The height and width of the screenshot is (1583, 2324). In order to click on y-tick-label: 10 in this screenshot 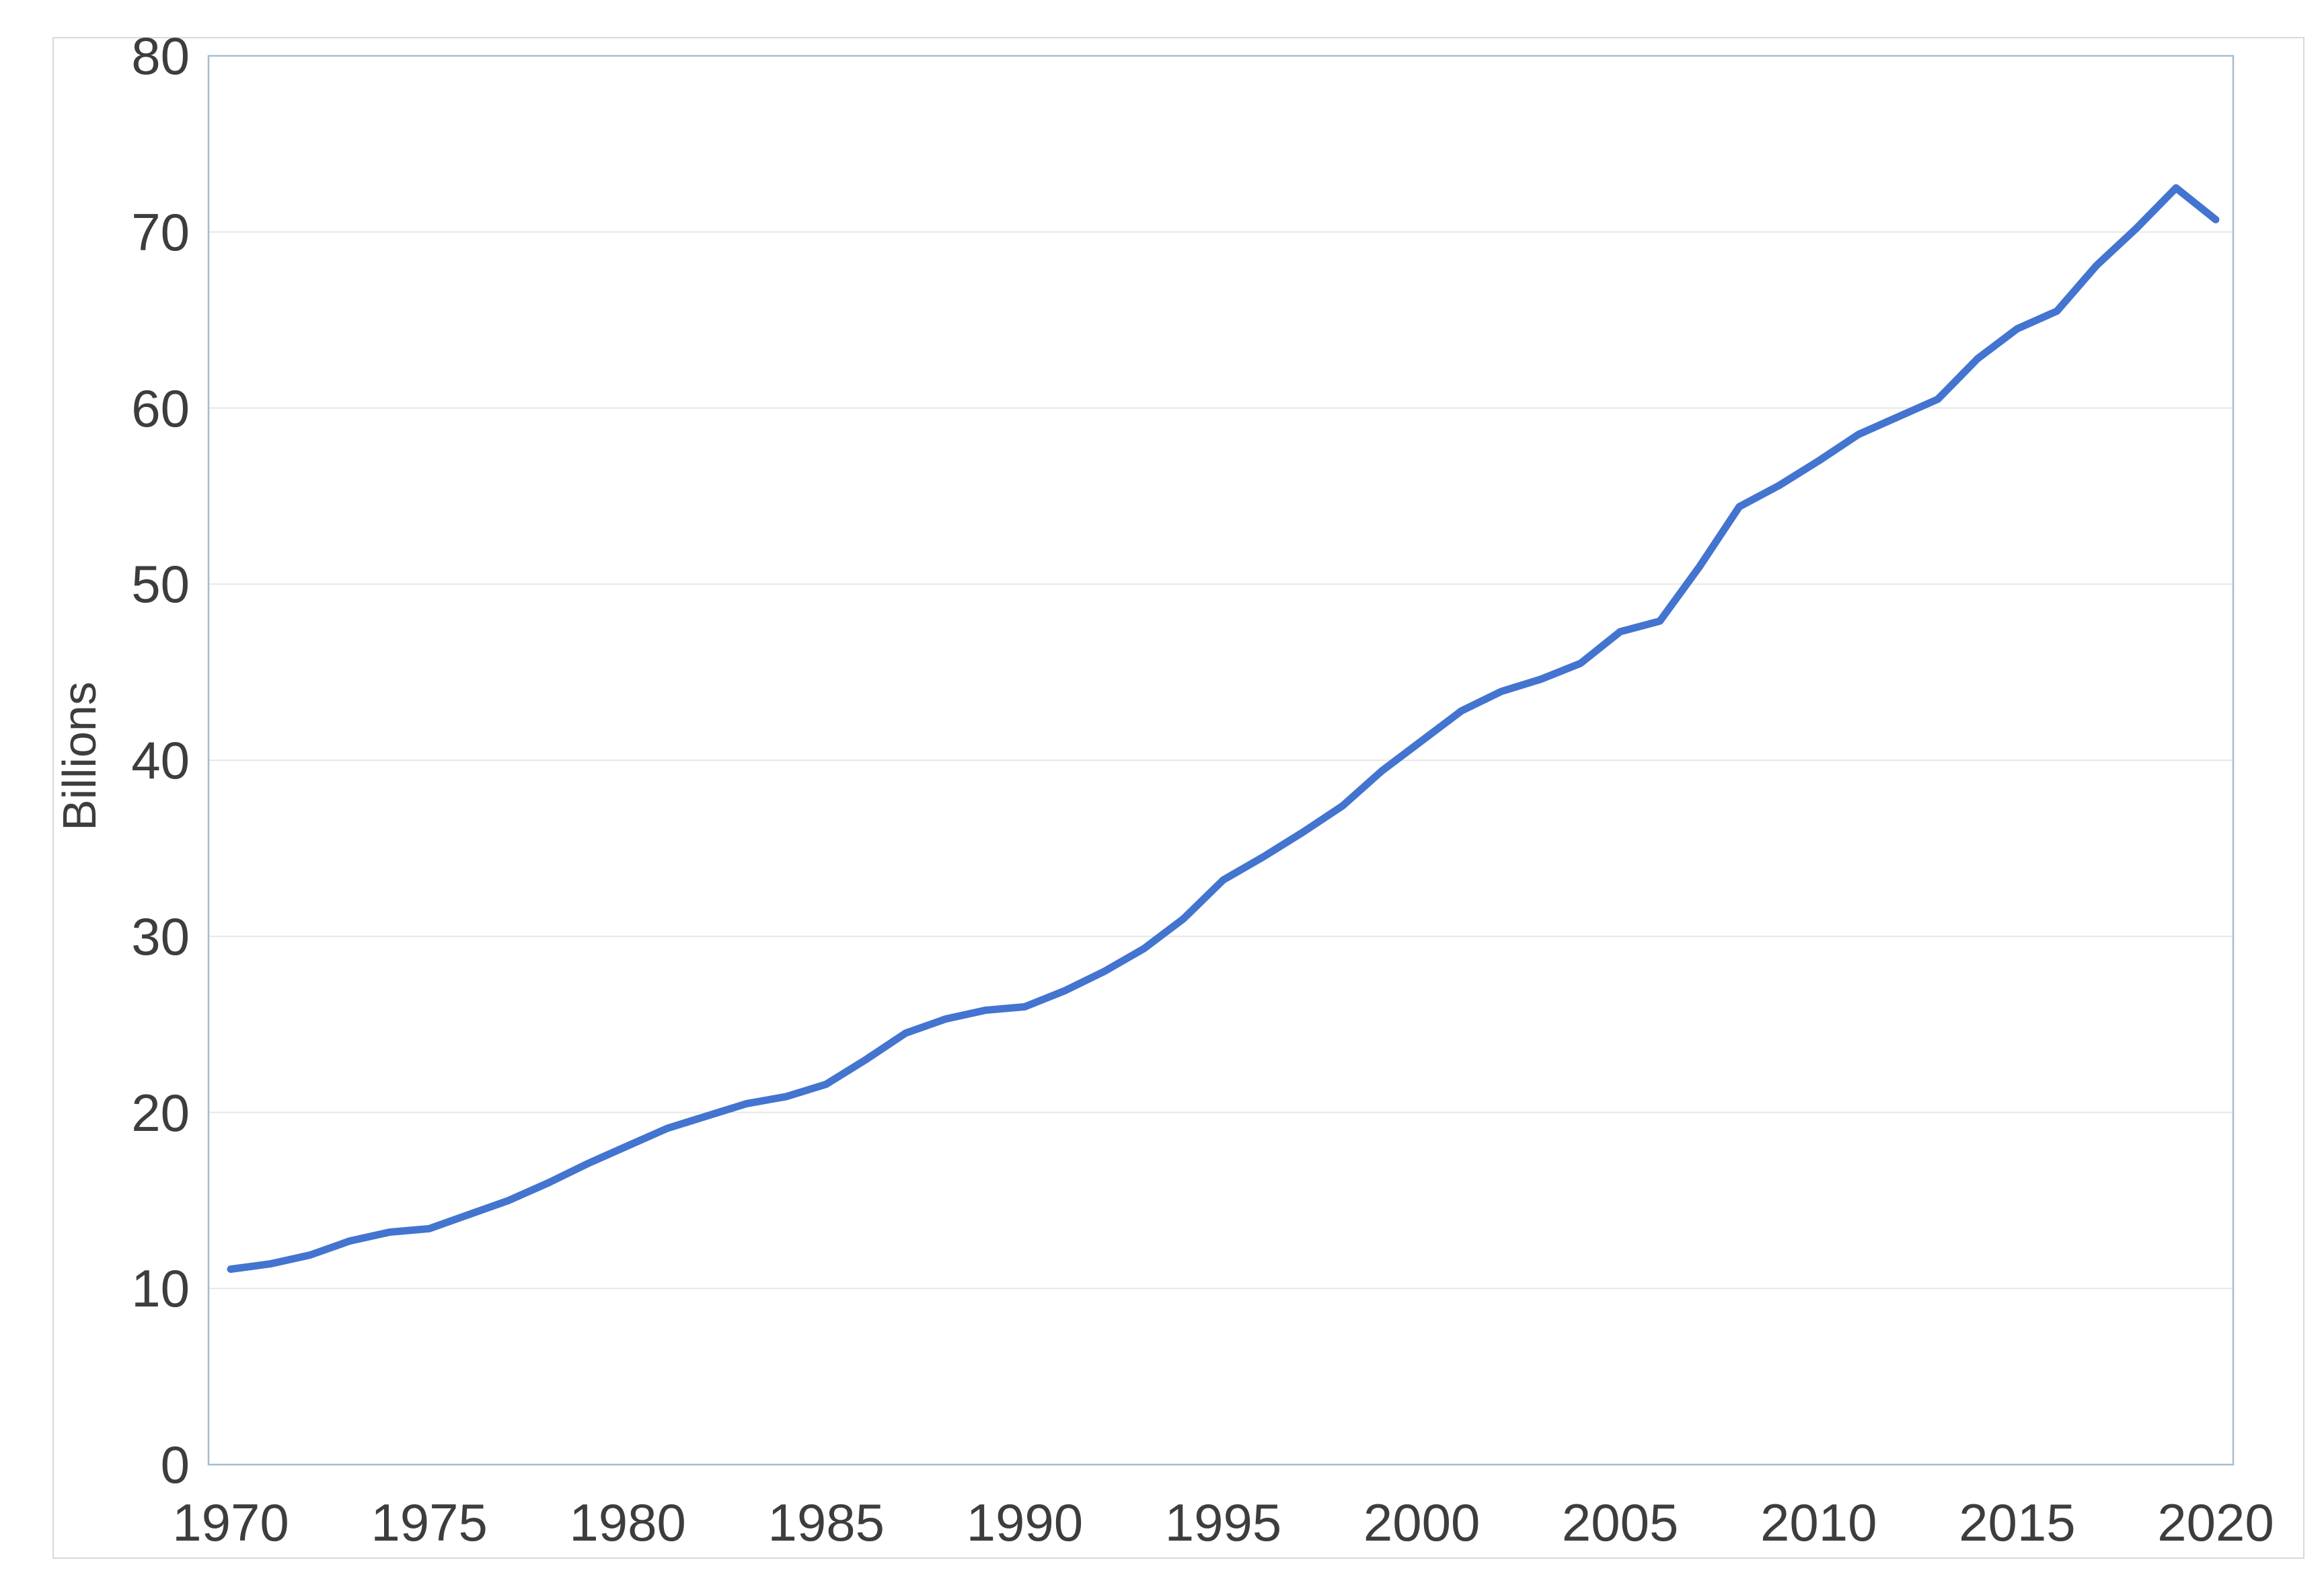, I will do `click(160, 1289)`.